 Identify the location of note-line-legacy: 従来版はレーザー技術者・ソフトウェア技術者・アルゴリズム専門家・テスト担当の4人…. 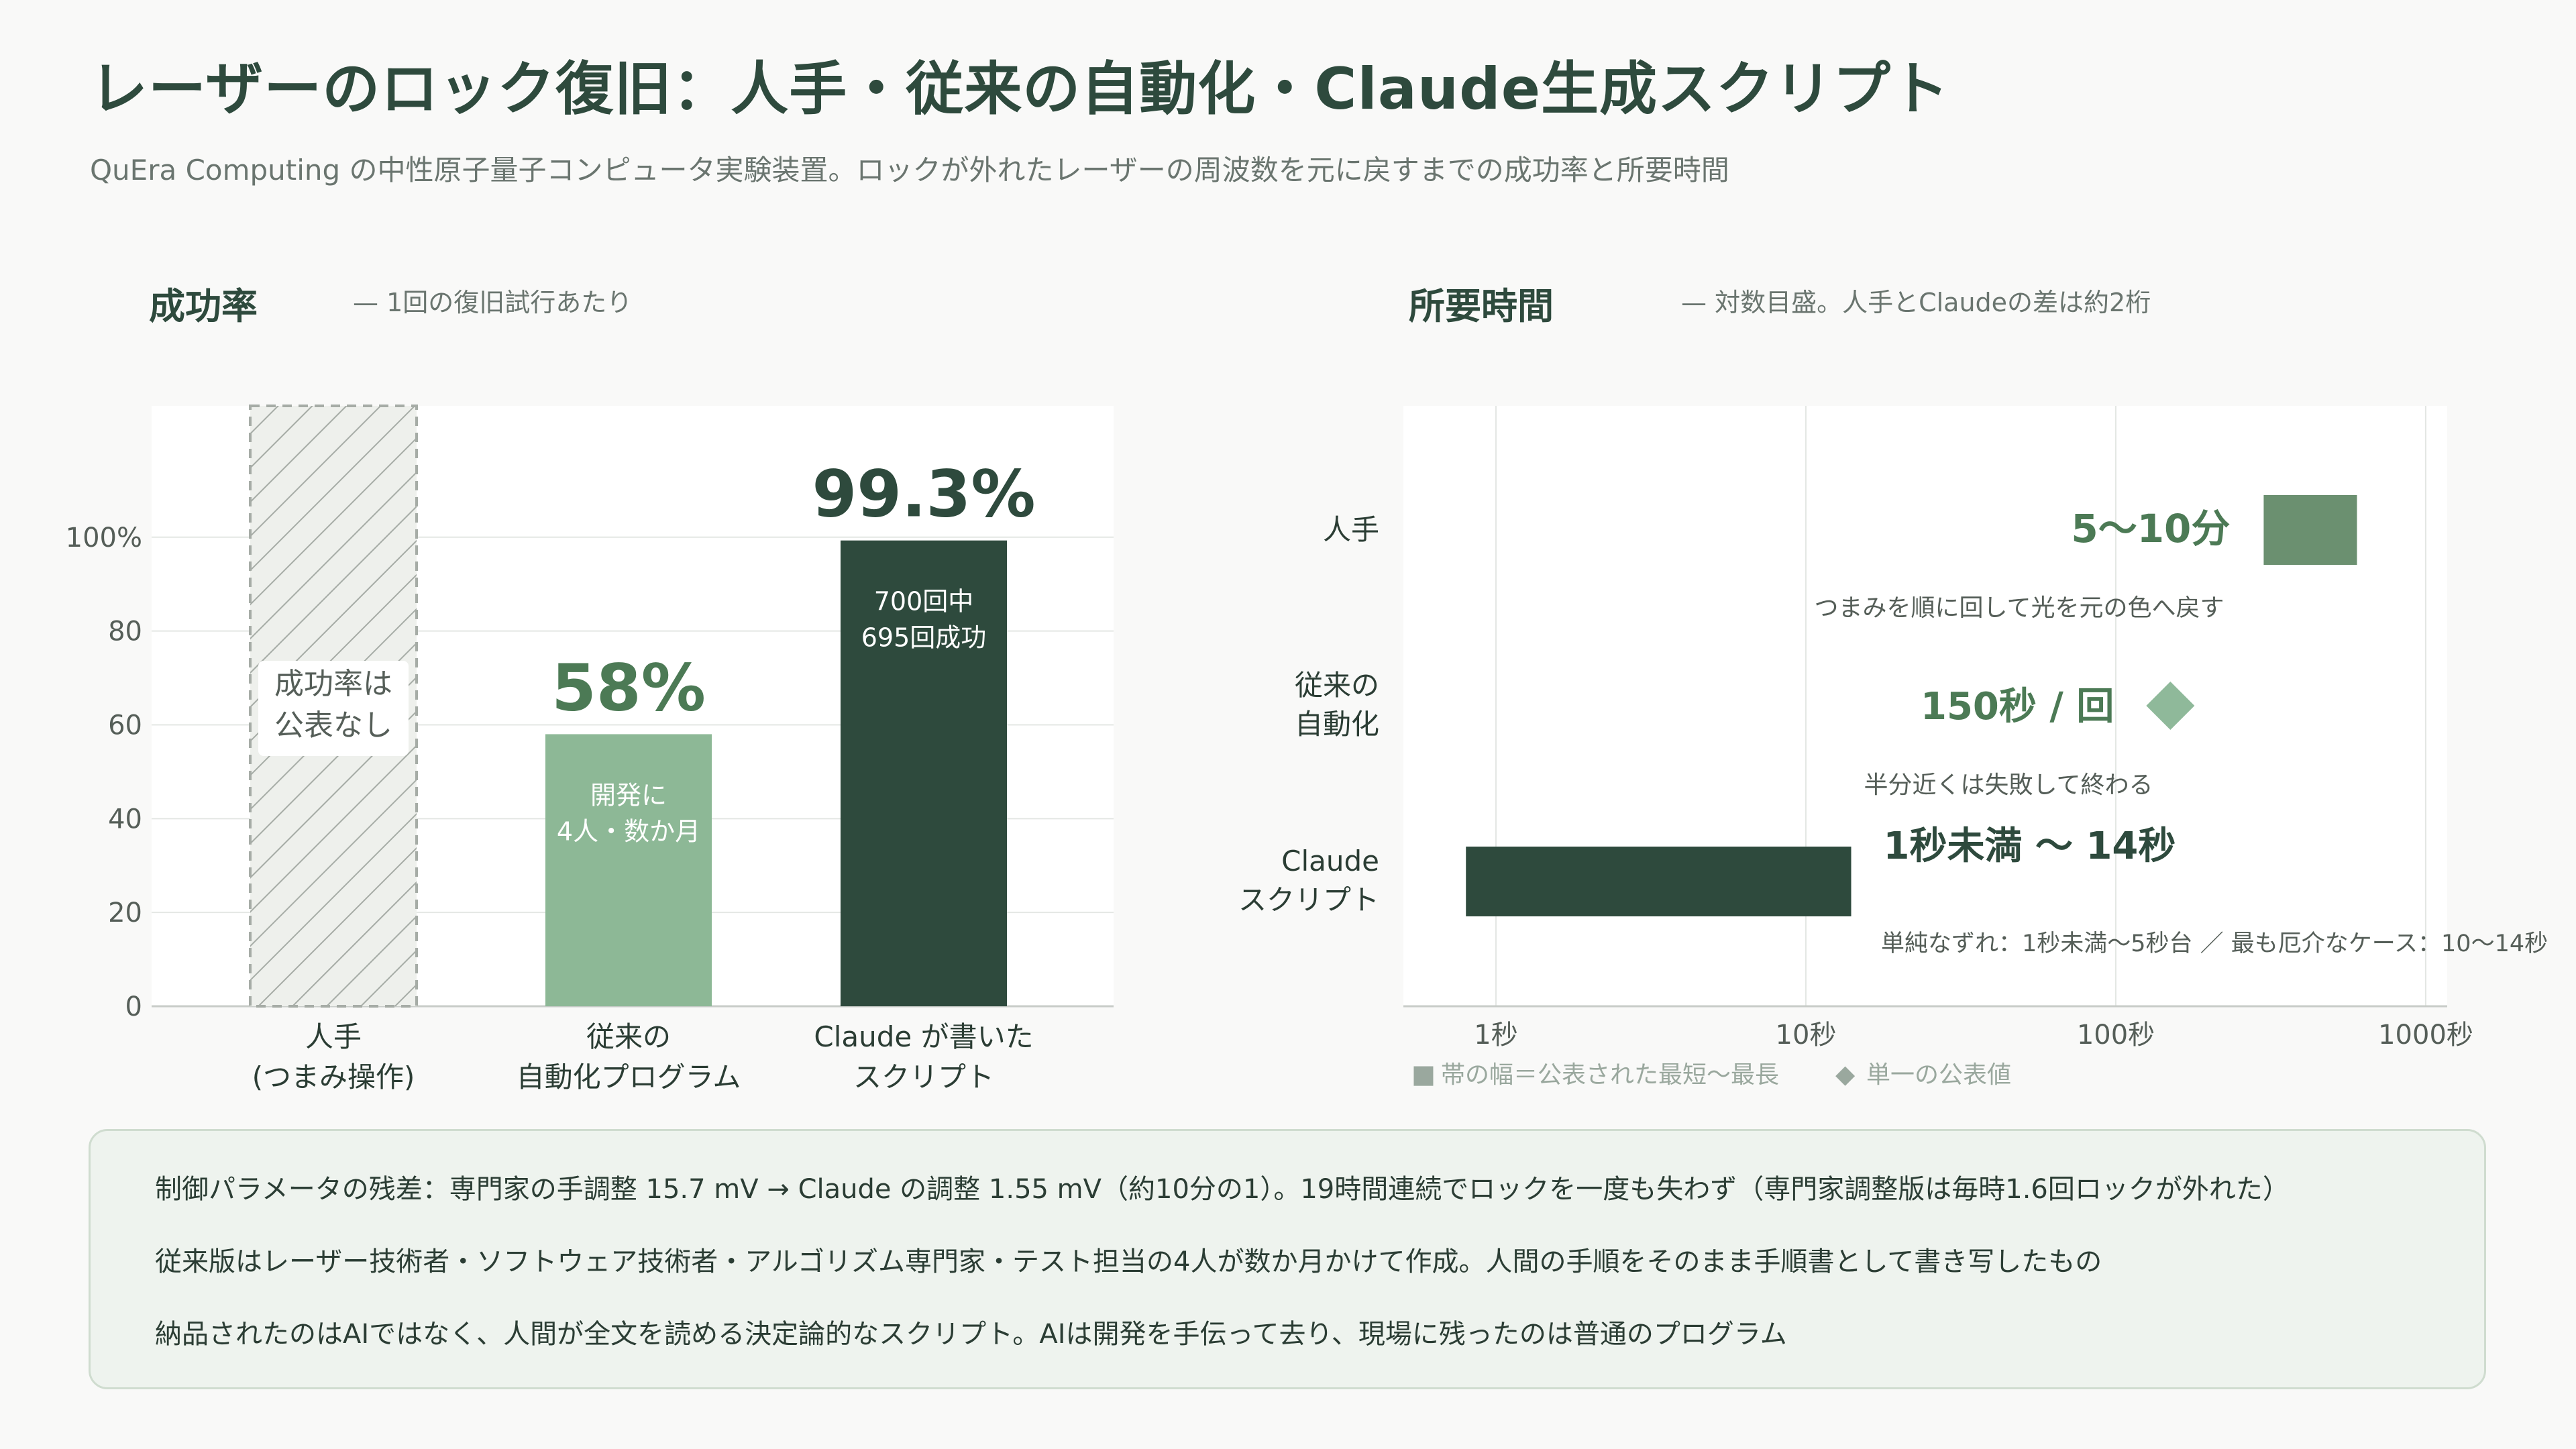
(1128, 1261).